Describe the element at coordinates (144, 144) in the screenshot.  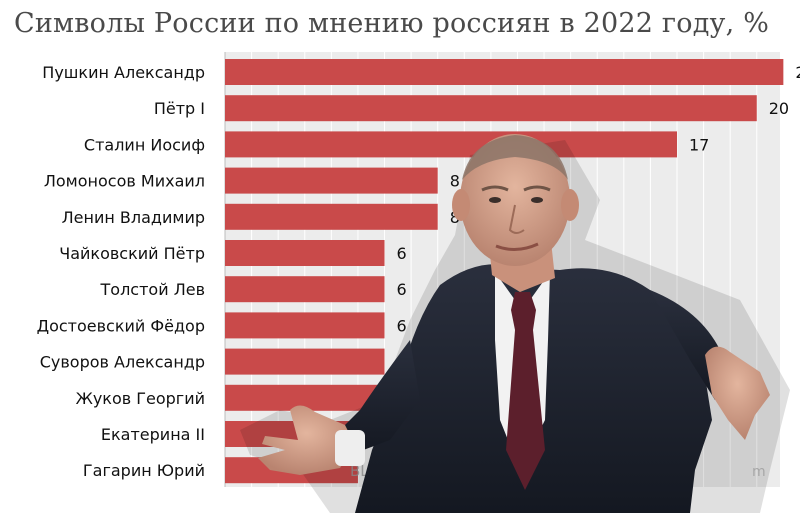
I see `category-label: Сталин Иосиф` at that location.